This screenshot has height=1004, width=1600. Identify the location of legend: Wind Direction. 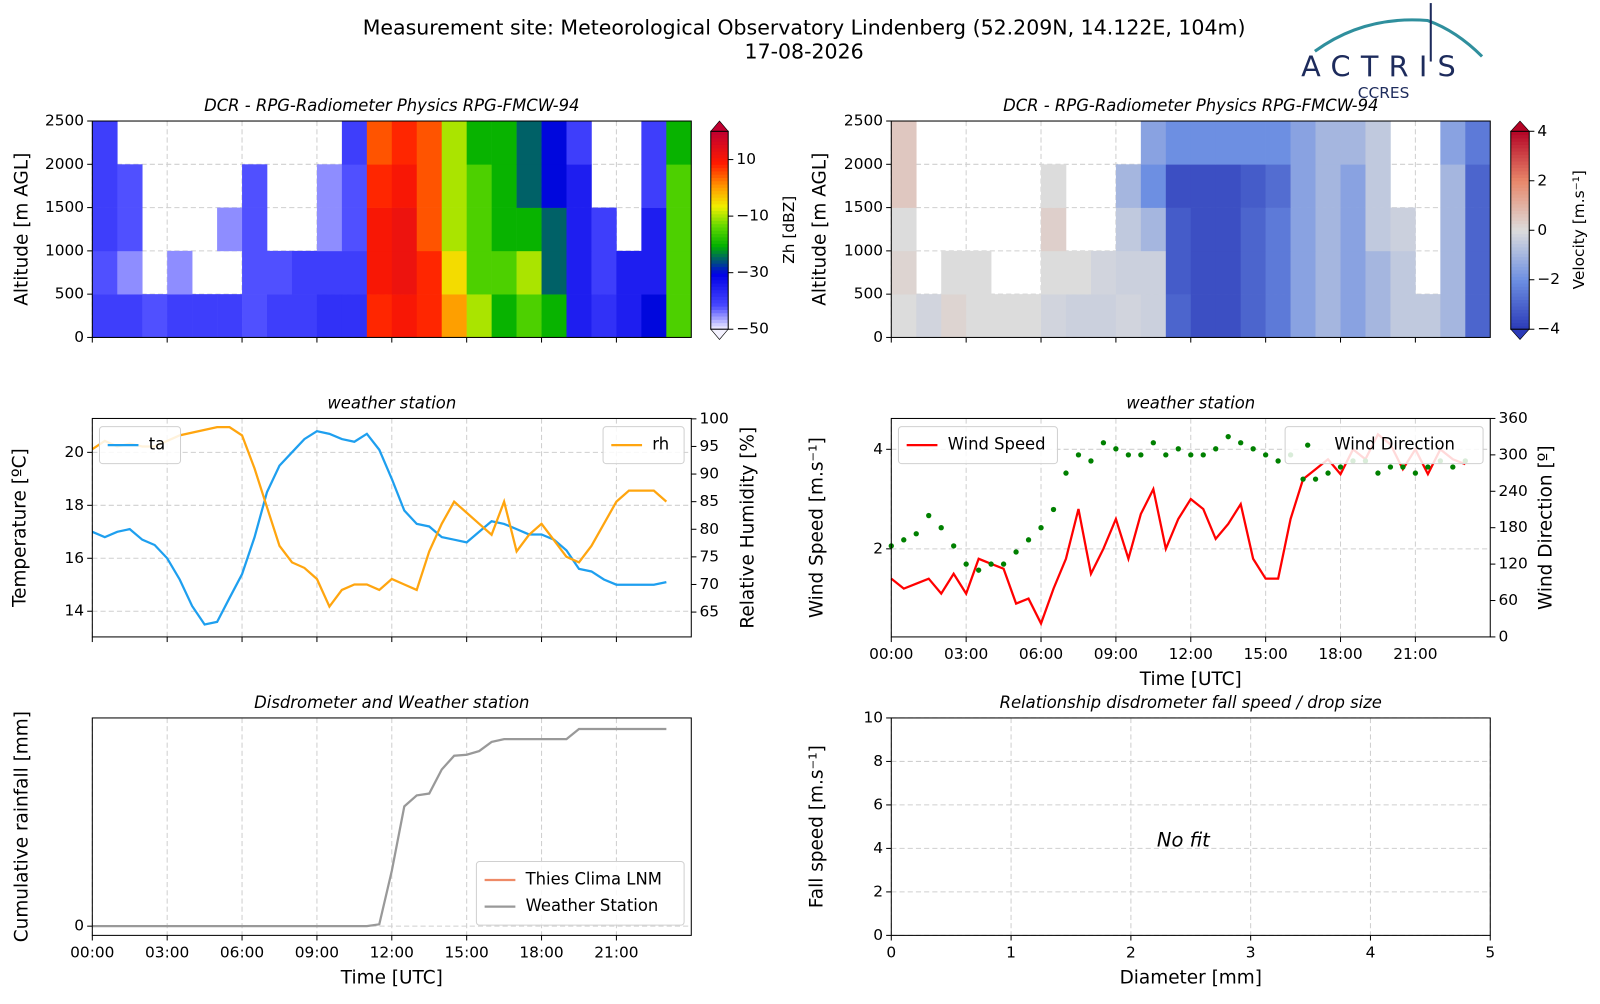
(1384, 445).